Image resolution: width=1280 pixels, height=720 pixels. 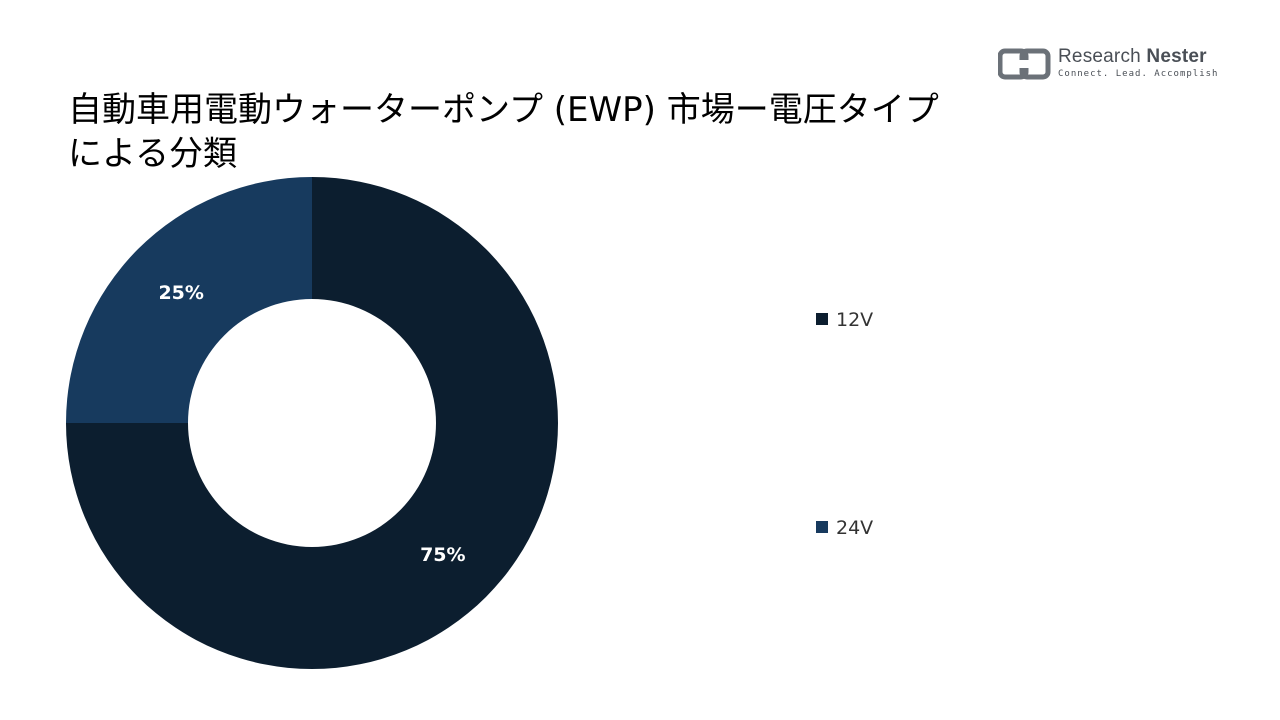 What do you see at coordinates (503, 132) in the screenshot?
I see `chart-title: 自動車用電動ウォーターポンプ (EWP) 市場ー電圧タイプによる分類` at bounding box center [503, 132].